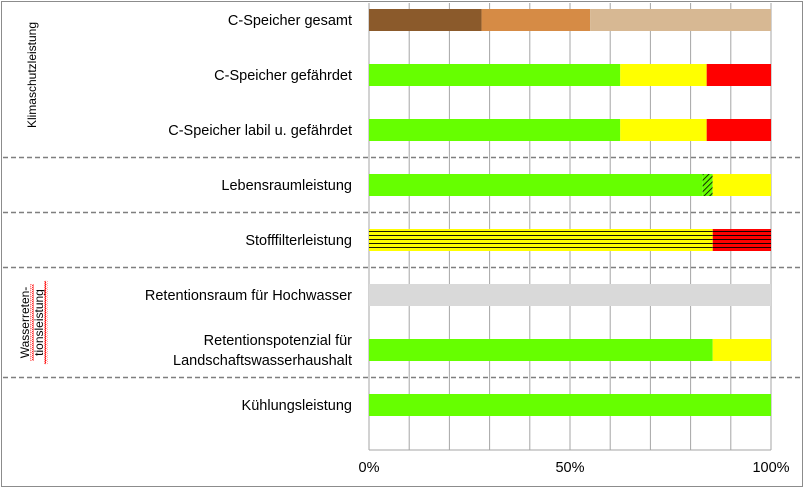  What do you see at coordinates (569, 468) in the screenshot?
I see `x-tick-label: 50%` at bounding box center [569, 468].